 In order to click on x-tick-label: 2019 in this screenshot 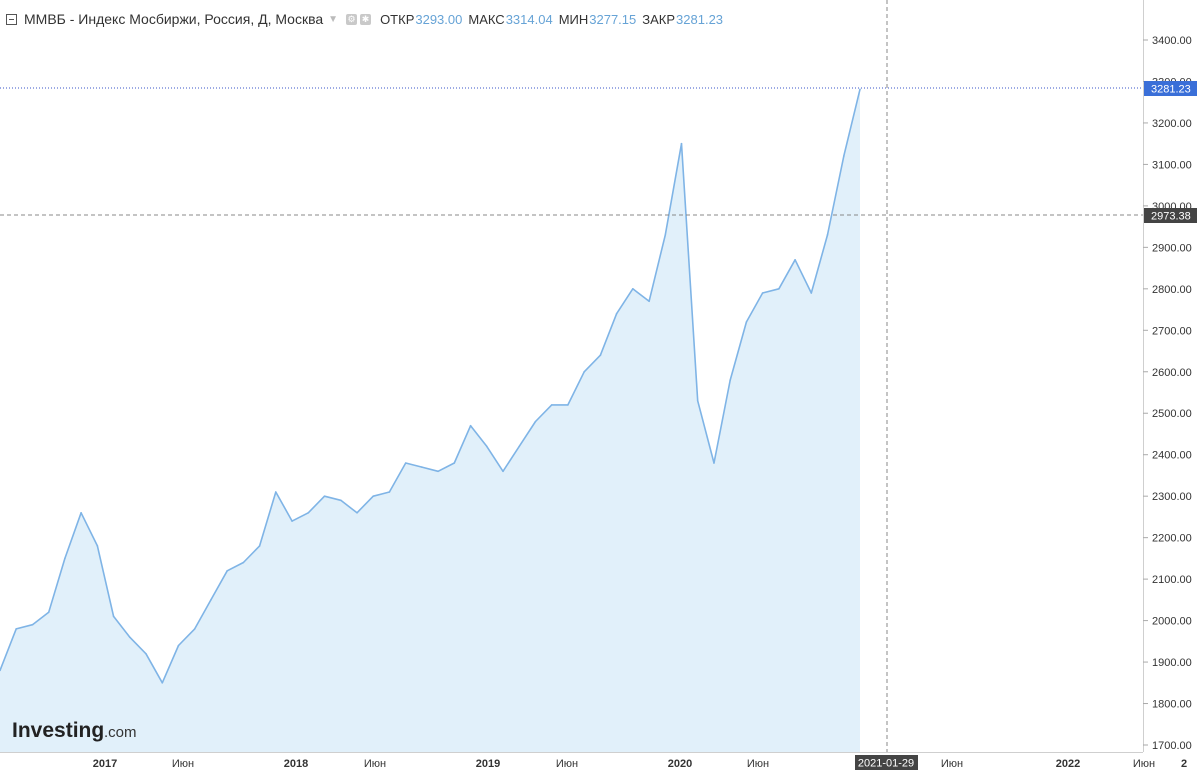, I will do `click(488, 764)`.